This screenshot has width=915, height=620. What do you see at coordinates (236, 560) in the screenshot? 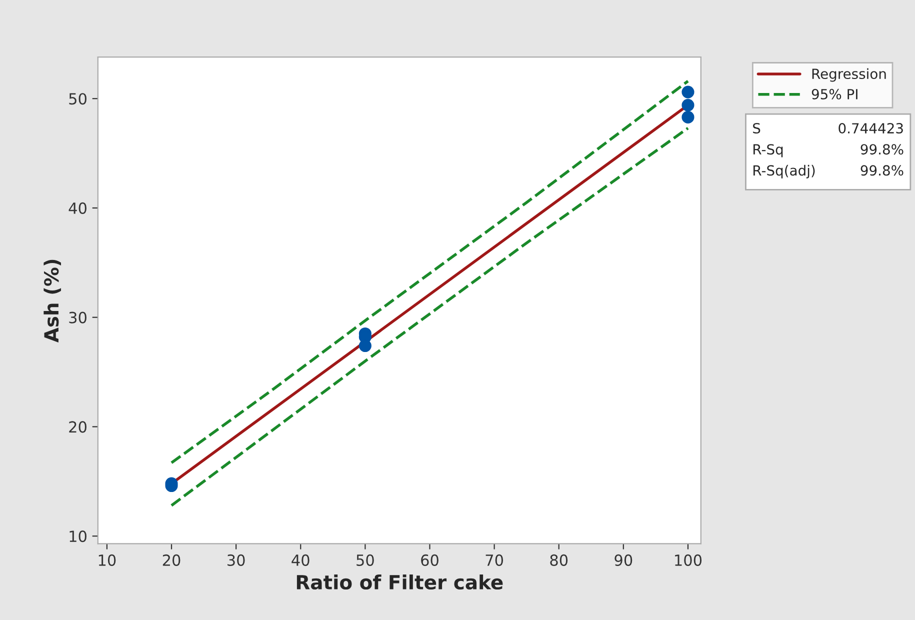
I see `x-tick-label: 30` at bounding box center [236, 560].